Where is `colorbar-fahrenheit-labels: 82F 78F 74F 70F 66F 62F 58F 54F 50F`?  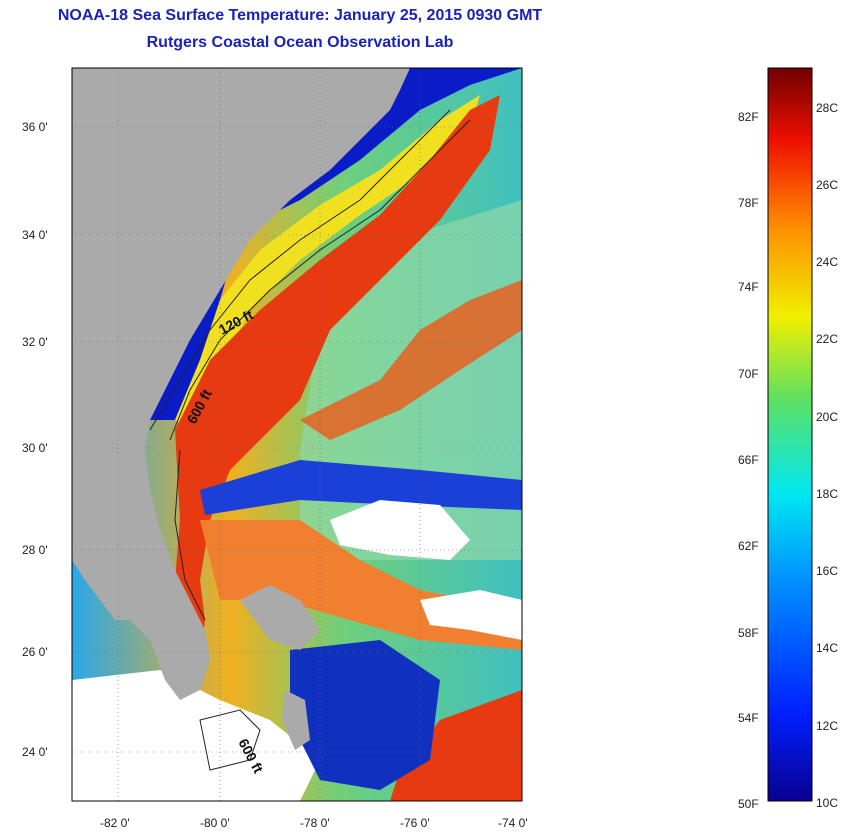 colorbar-fahrenheit-labels: 82F 78F 74F 70F 66F 62F 58F 54F 50F is located at coordinates (748, 460).